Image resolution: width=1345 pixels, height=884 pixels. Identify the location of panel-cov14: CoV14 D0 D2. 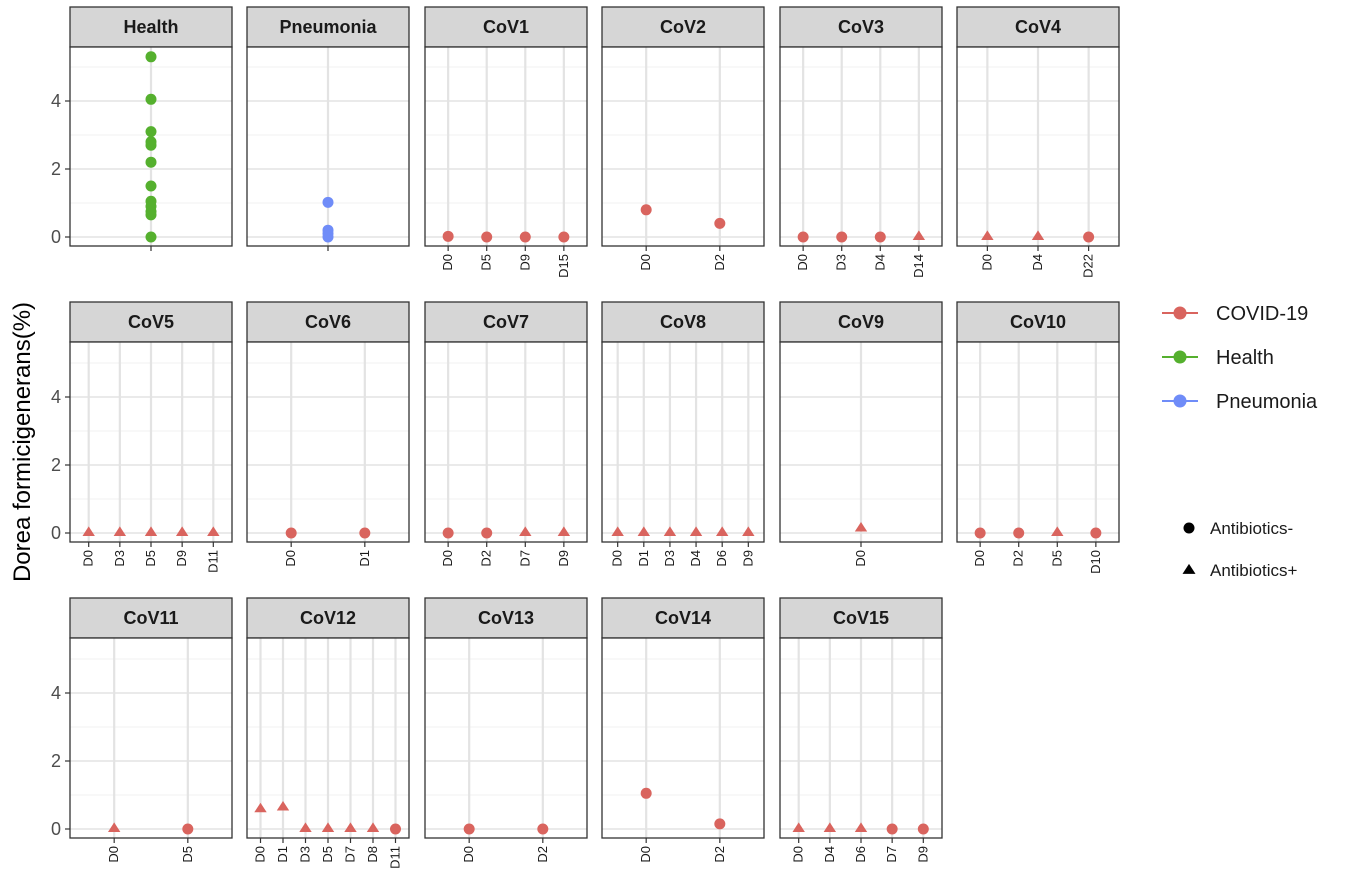
(683, 730).